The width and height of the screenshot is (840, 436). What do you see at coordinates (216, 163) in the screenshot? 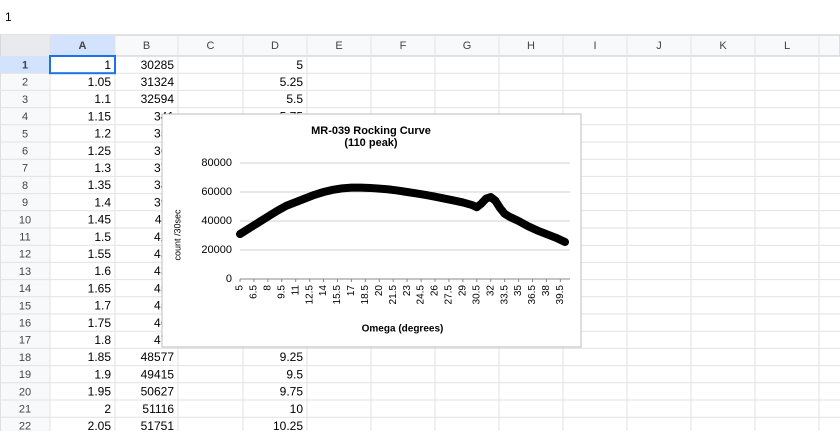
I see `y-tick-label: 80000` at bounding box center [216, 163].